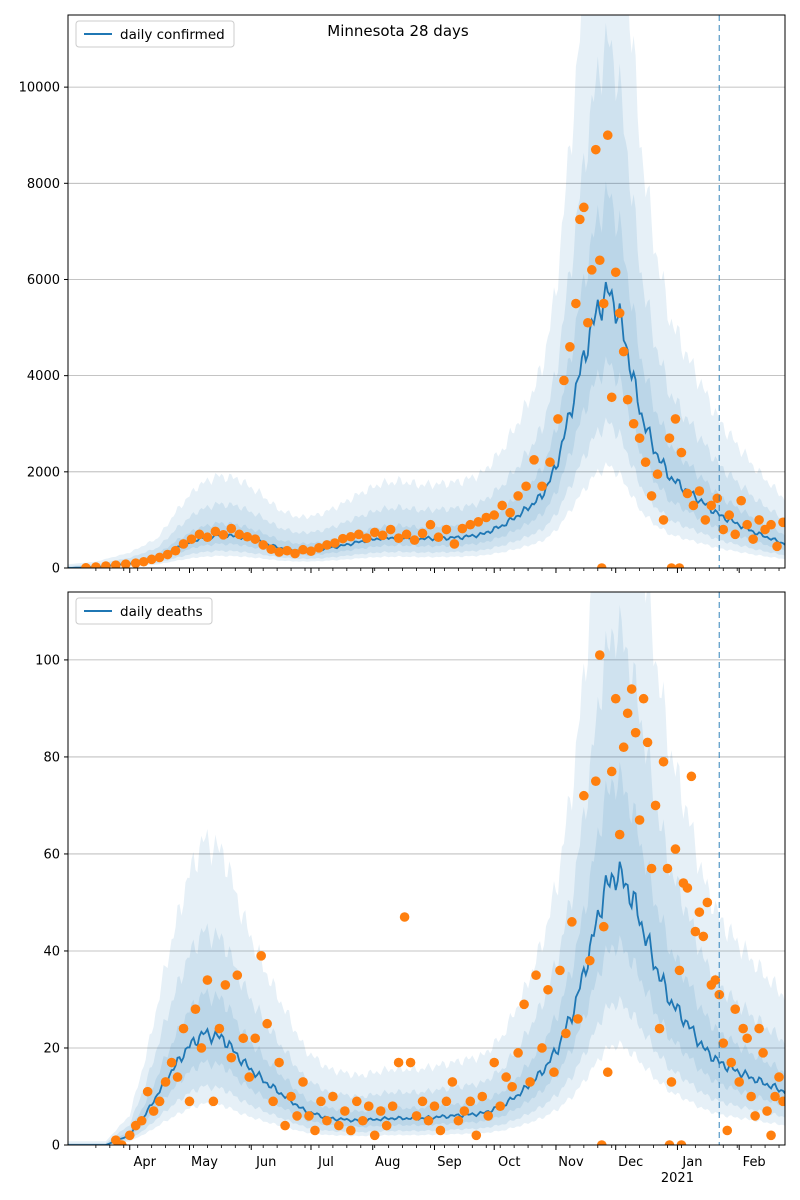 The width and height of the screenshot is (800, 1200). What do you see at coordinates (39, 88) in the screenshot?
I see `y-tick-label: 10000` at bounding box center [39, 88].